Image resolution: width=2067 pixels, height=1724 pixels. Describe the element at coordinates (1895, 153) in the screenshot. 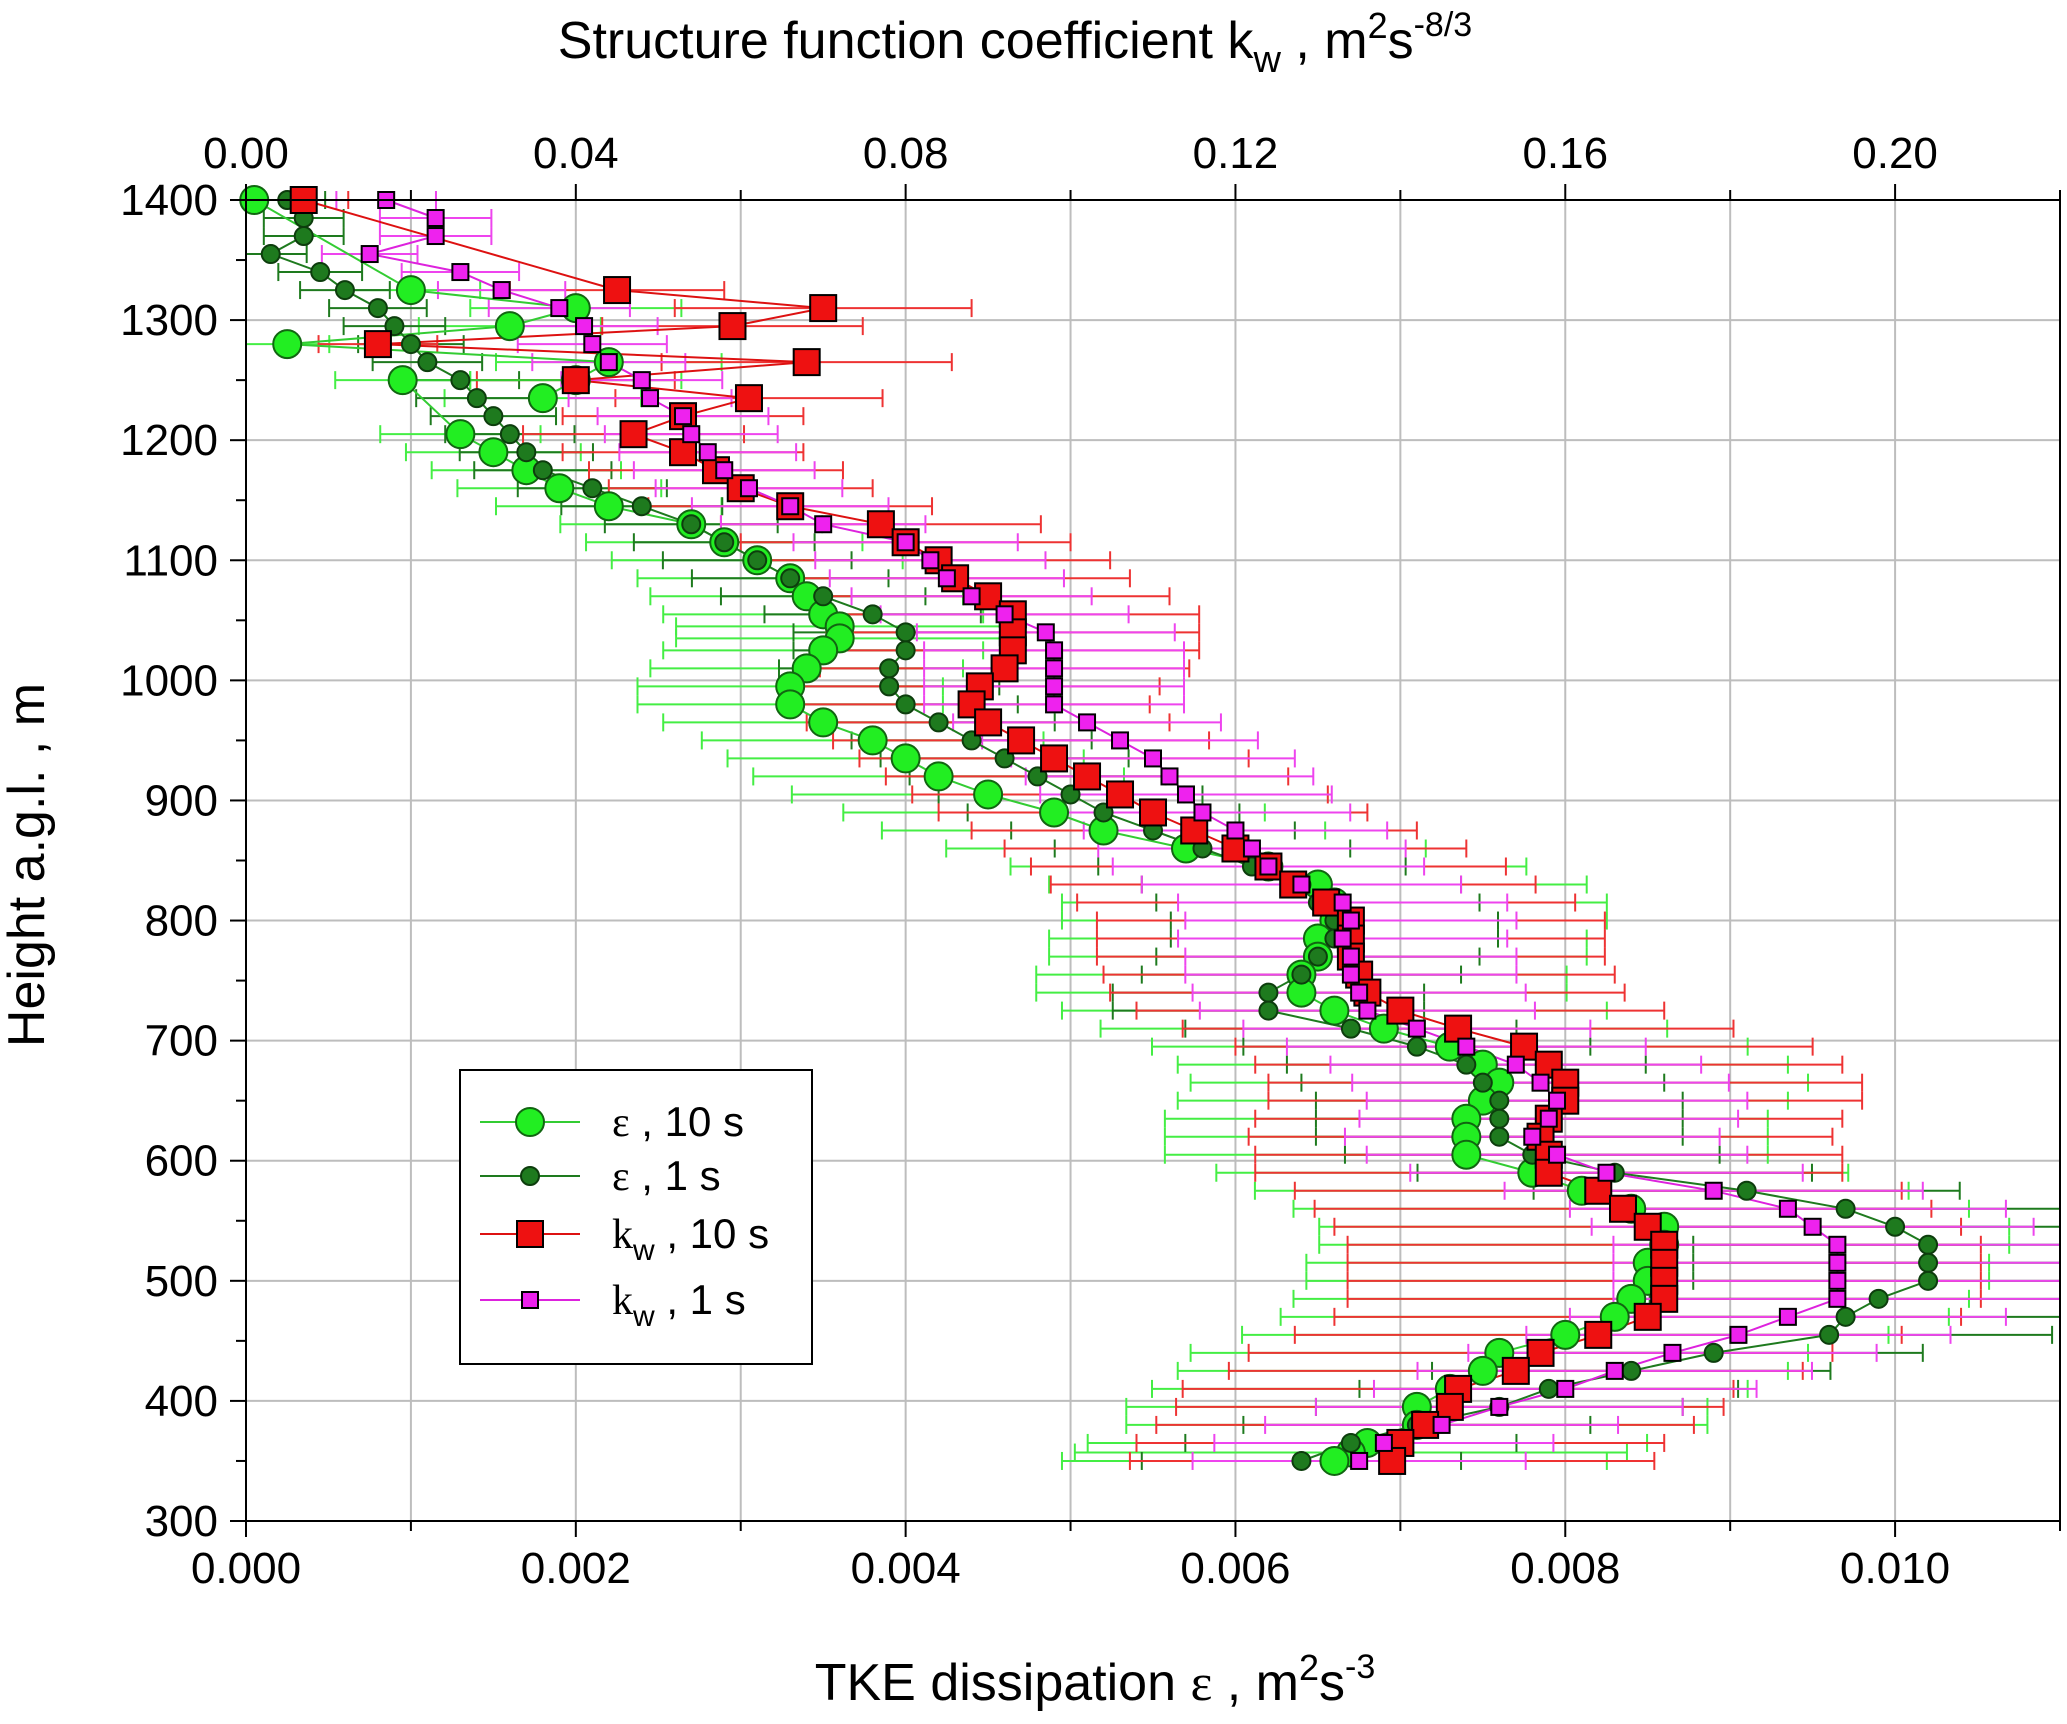

I see `top-tick-label: 0.20` at that location.